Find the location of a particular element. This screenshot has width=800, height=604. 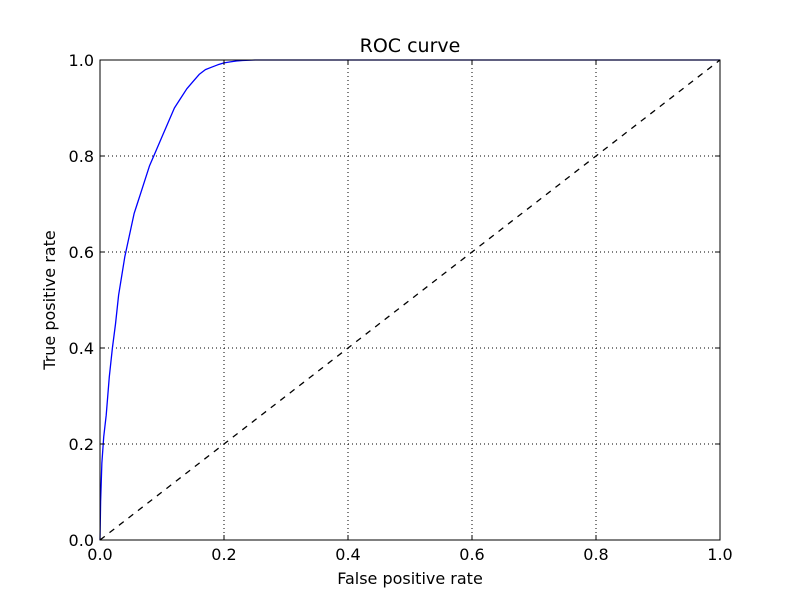

chart-title: ROC curve is located at coordinates (410, 46).